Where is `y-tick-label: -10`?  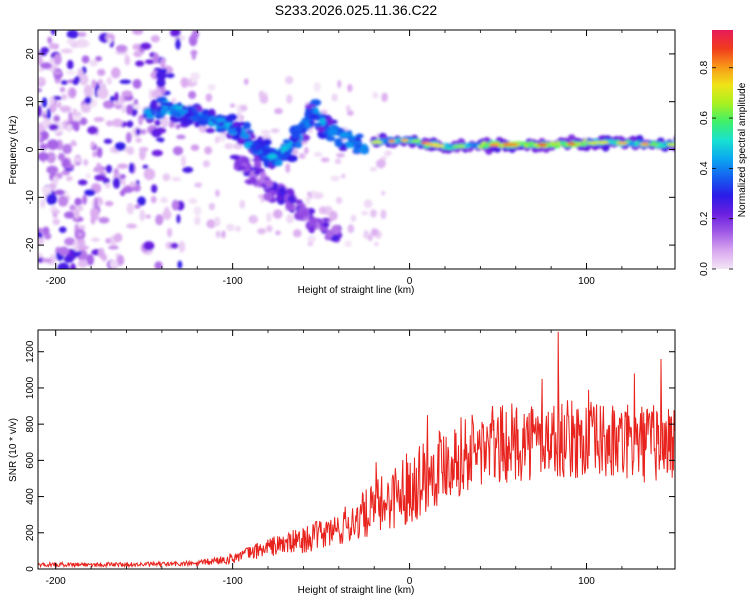
y-tick-label: -10 is located at coordinates (30, 197).